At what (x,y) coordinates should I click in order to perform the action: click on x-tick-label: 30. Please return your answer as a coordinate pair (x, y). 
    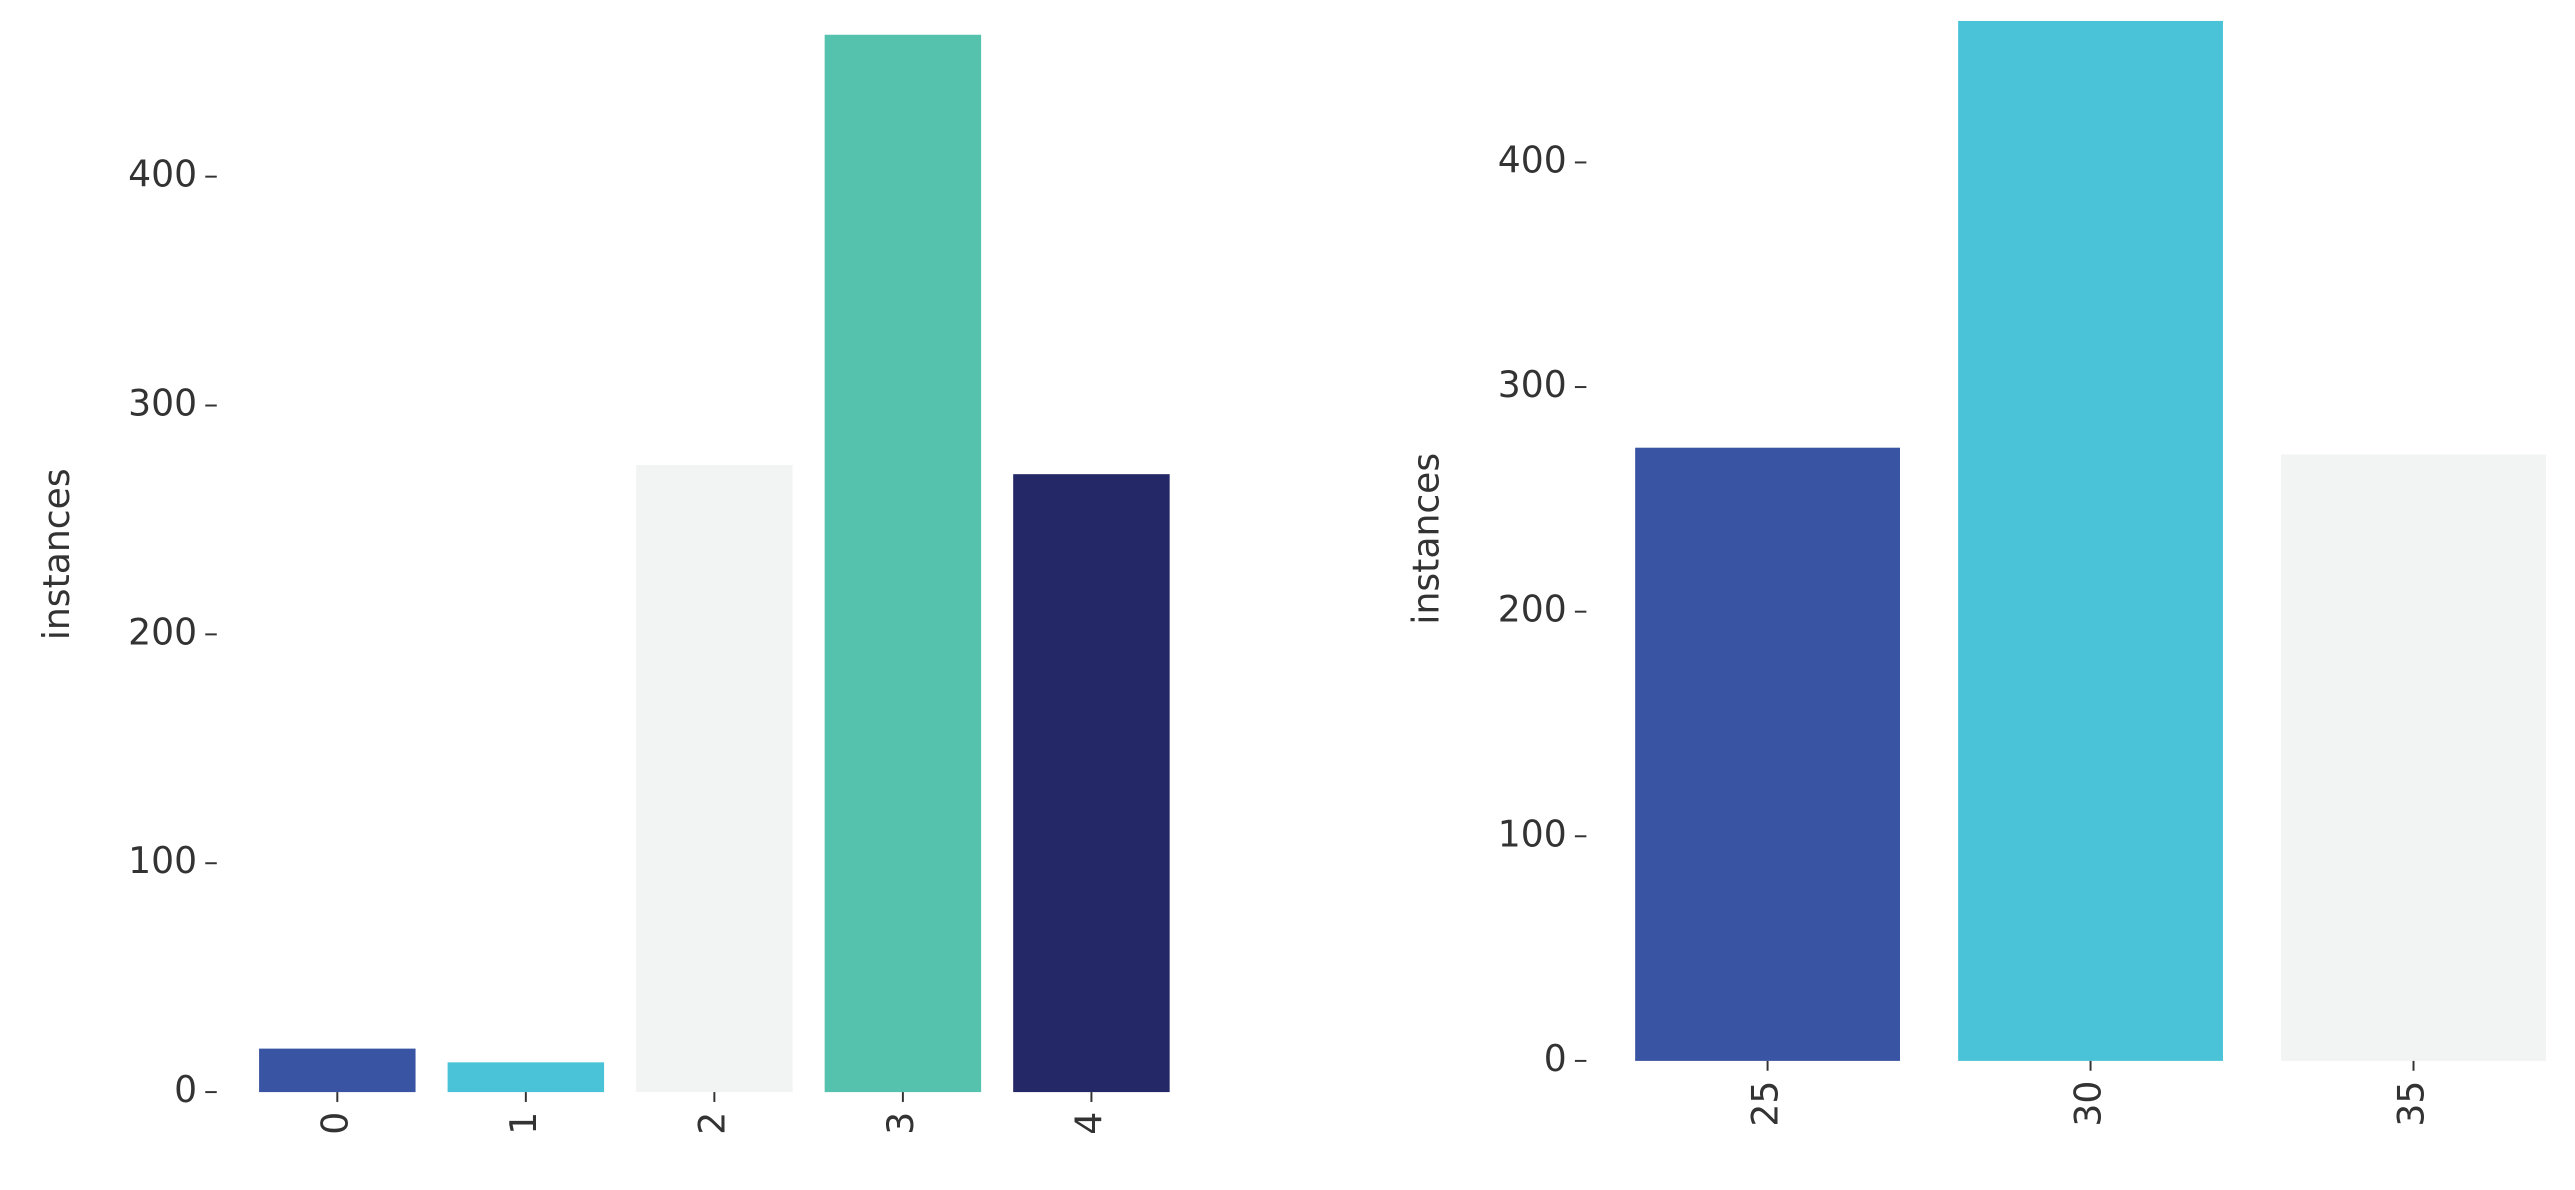
    Looking at the image, I should click on (2088, 1104).